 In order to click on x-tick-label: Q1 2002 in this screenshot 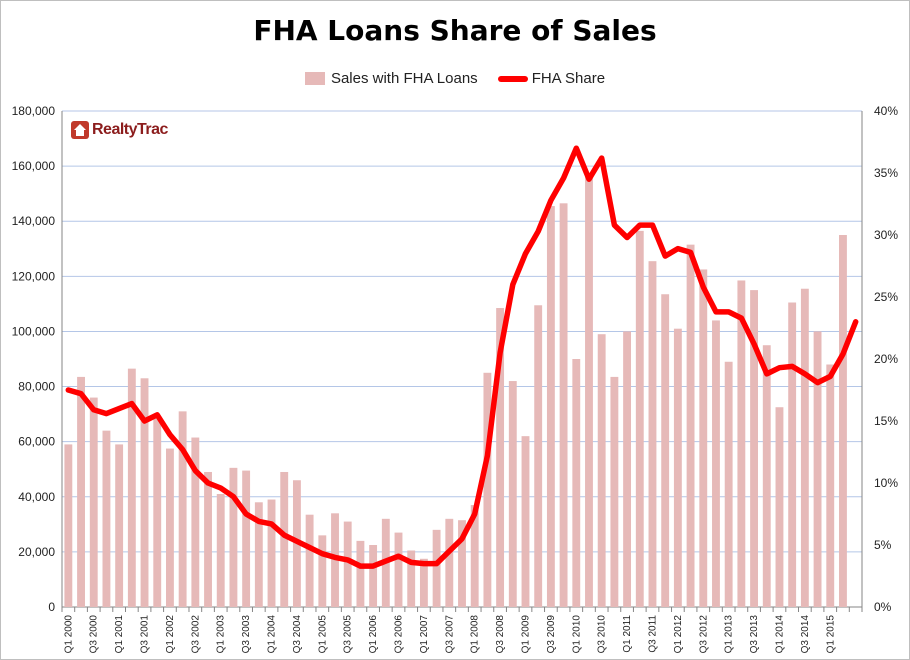, I will do `click(170, 634)`.